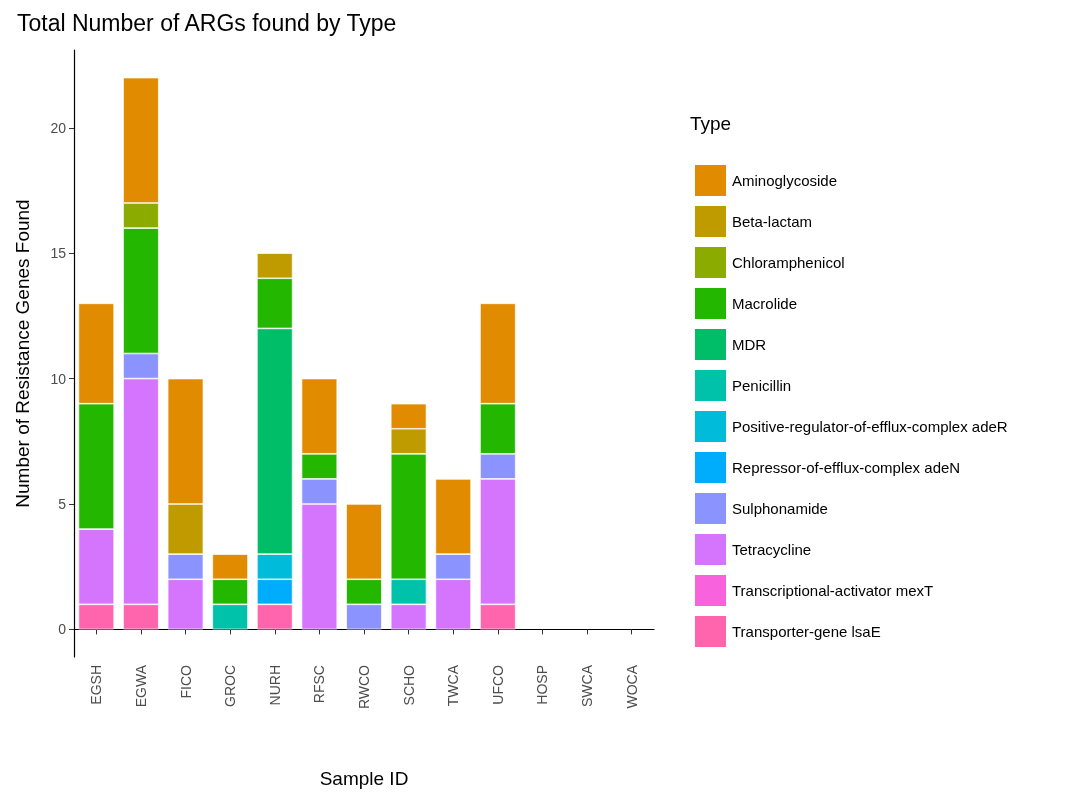 The width and height of the screenshot is (1090, 793). What do you see at coordinates (22, 353) in the screenshot?
I see `y-axis-title: Number of Resistance Genes Found` at bounding box center [22, 353].